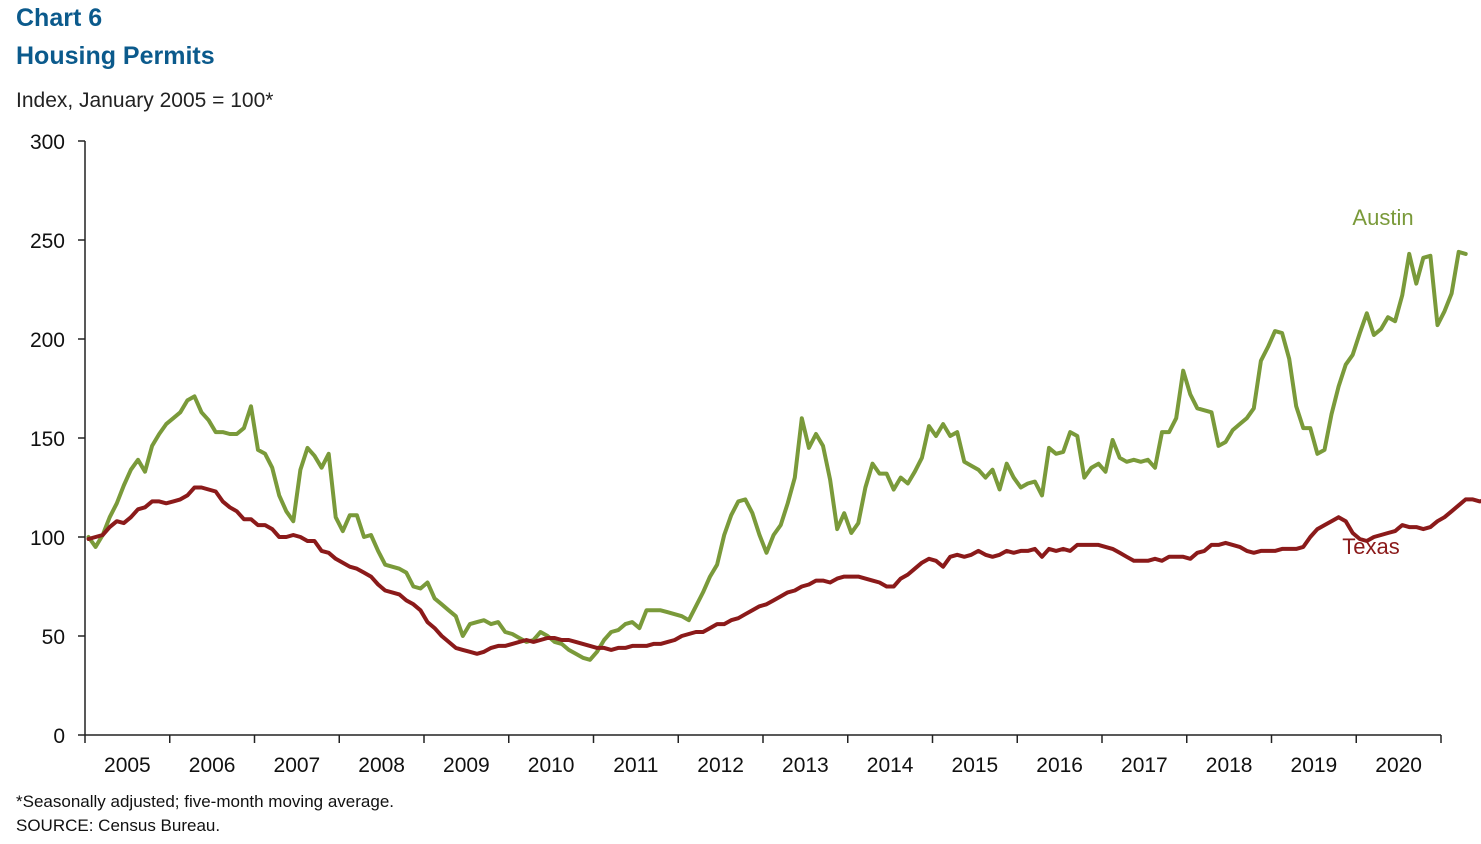 The height and width of the screenshot is (844, 1481). What do you see at coordinates (381, 765) in the screenshot?
I see `x-tick-label: 2008` at bounding box center [381, 765].